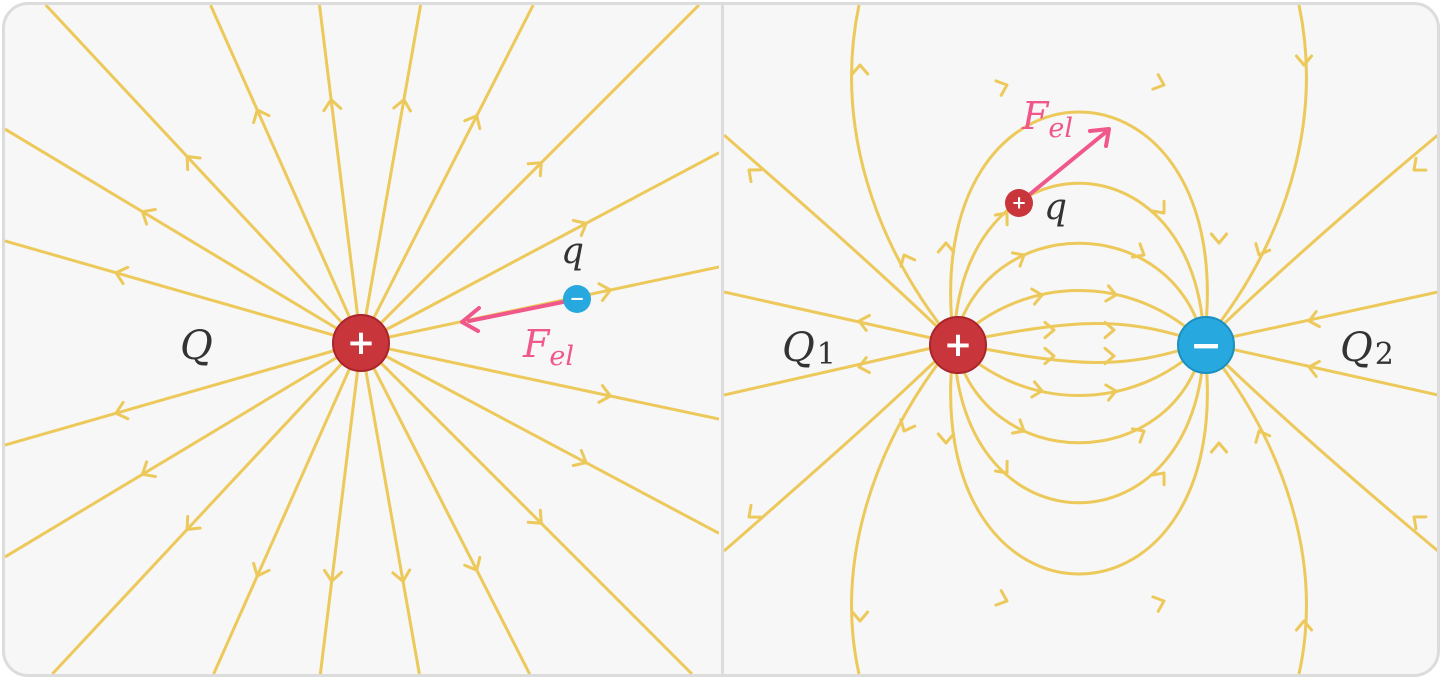 This screenshot has width=1440, height=677. I want to click on negative-charge-circle, so click(1206, 345).